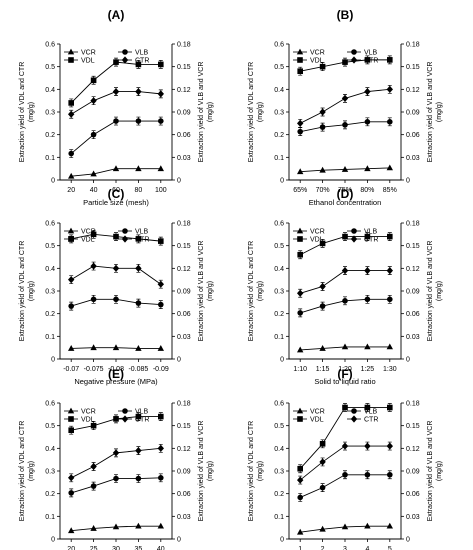 Image resolution: width=473 pixels, height=550 pixels. What do you see at coordinates (390, 548) in the screenshot?
I see `x-tick-label: 5` at bounding box center [390, 548].